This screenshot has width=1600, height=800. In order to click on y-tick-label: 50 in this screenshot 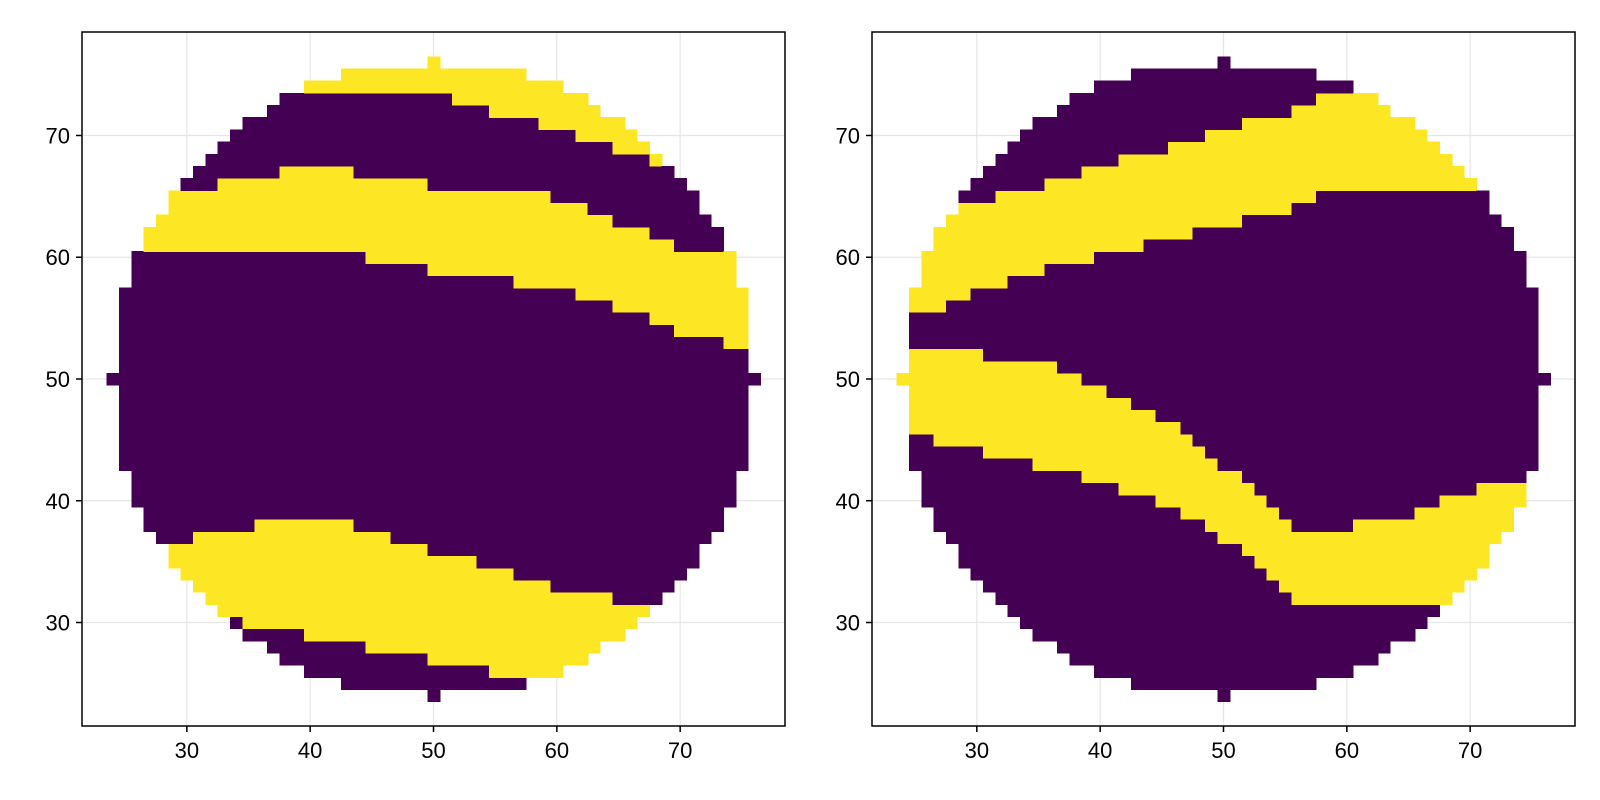, I will do `click(848, 379)`.